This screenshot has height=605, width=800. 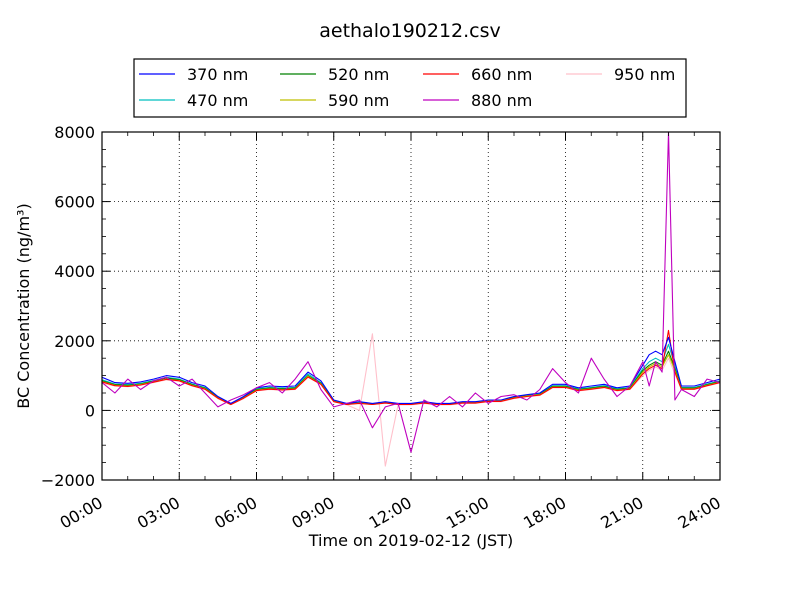 I want to click on y-tick-label: −2000, so click(x=68, y=480).